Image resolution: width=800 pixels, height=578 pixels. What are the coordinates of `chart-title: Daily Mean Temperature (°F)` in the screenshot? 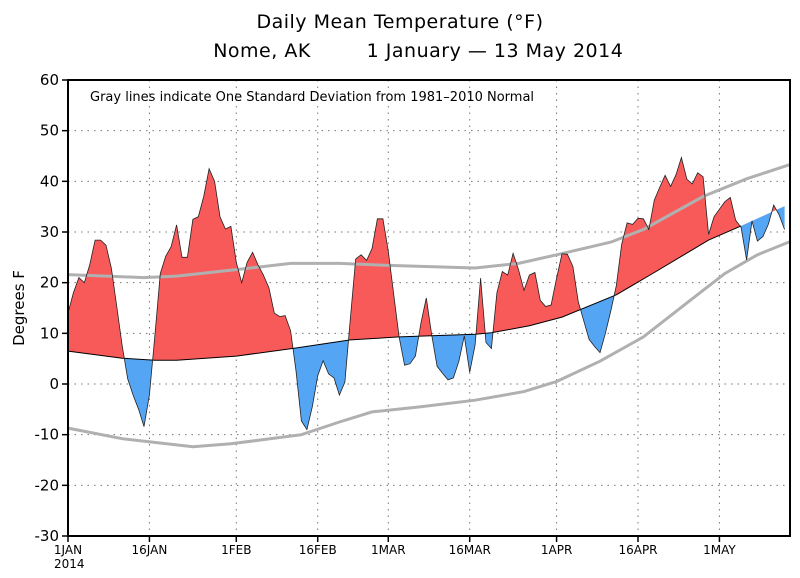 It's located at (399, 22).